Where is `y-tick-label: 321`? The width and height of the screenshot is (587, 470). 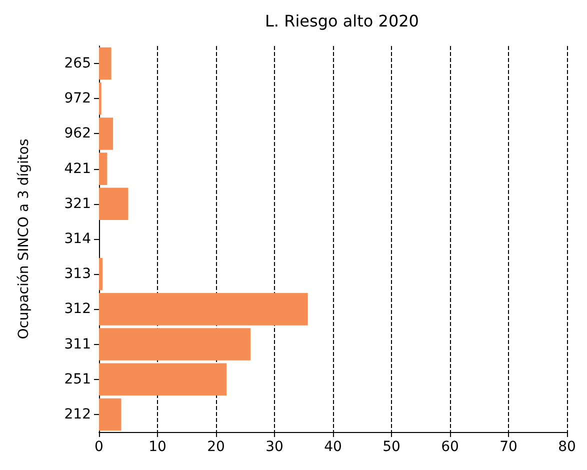
y-tick-label: 321 is located at coordinates (77, 204).